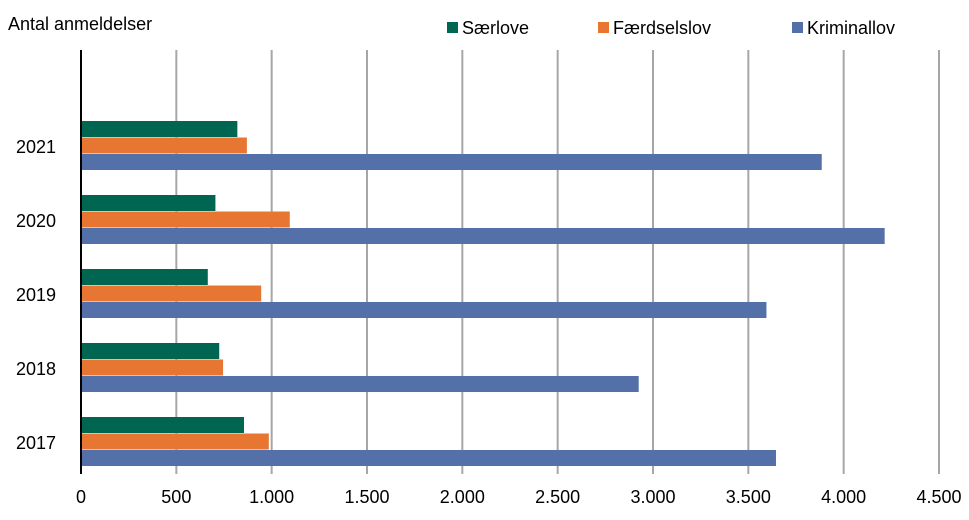 This screenshot has width=969, height=520. I want to click on x-tick-label: 1.000, so click(271, 497).